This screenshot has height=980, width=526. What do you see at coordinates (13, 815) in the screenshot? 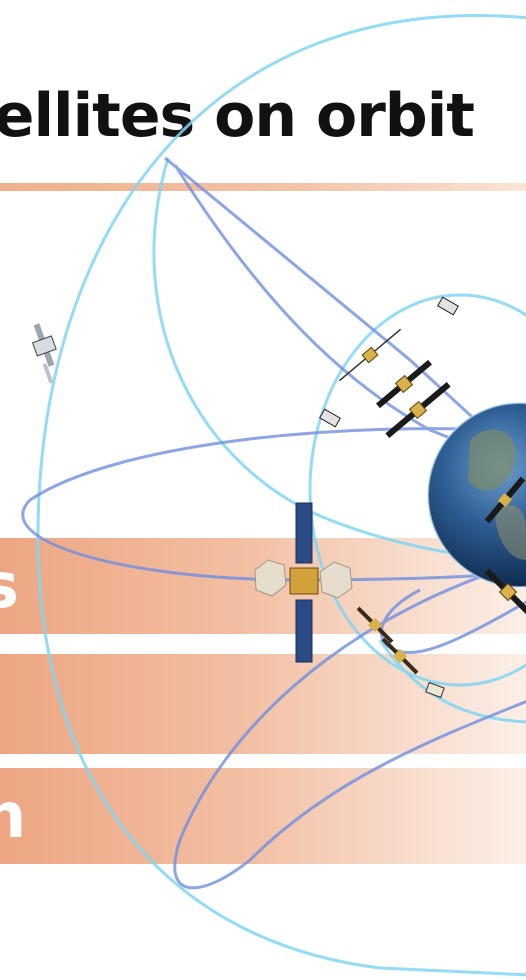
I see `agenda-band-3-text: n` at bounding box center [13, 815].